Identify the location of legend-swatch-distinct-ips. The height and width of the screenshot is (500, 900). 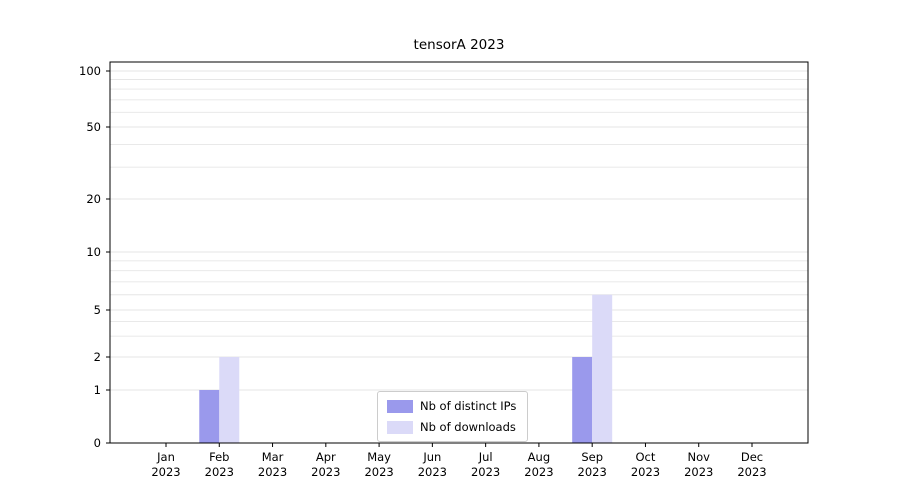
(400, 406).